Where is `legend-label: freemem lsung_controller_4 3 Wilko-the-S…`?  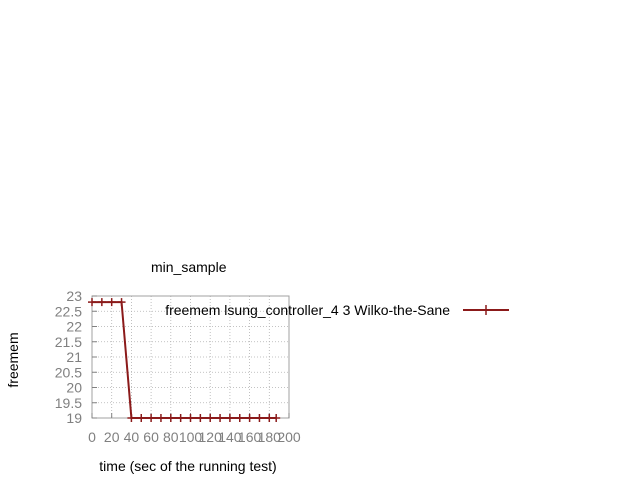
legend-label: freemem lsung_controller_4 3 Wilko-the-S… is located at coordinates (307, 310).